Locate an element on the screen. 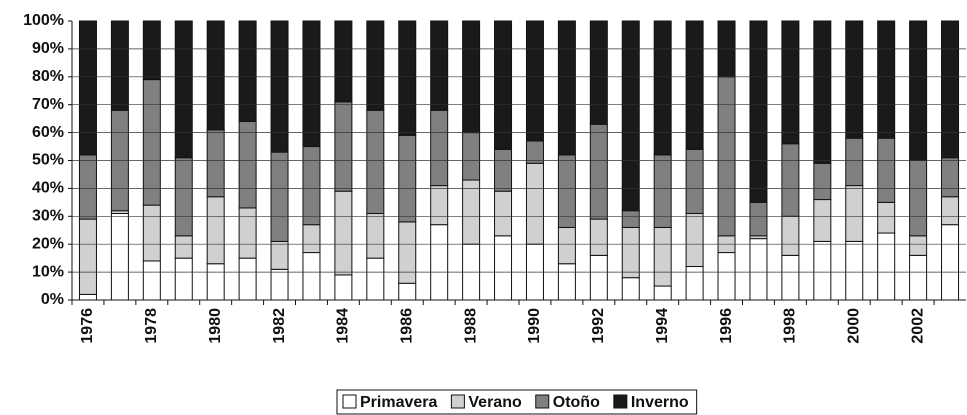  y-tick-label: 90% is located at coordinates (48, 48).